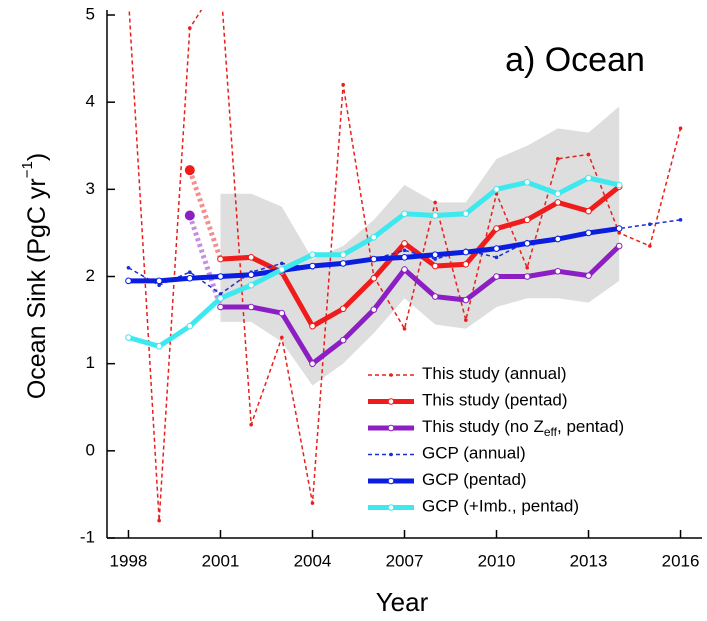 The image size is (707, 621). I want to click on y-tick-label: 4, so click(90, 101).